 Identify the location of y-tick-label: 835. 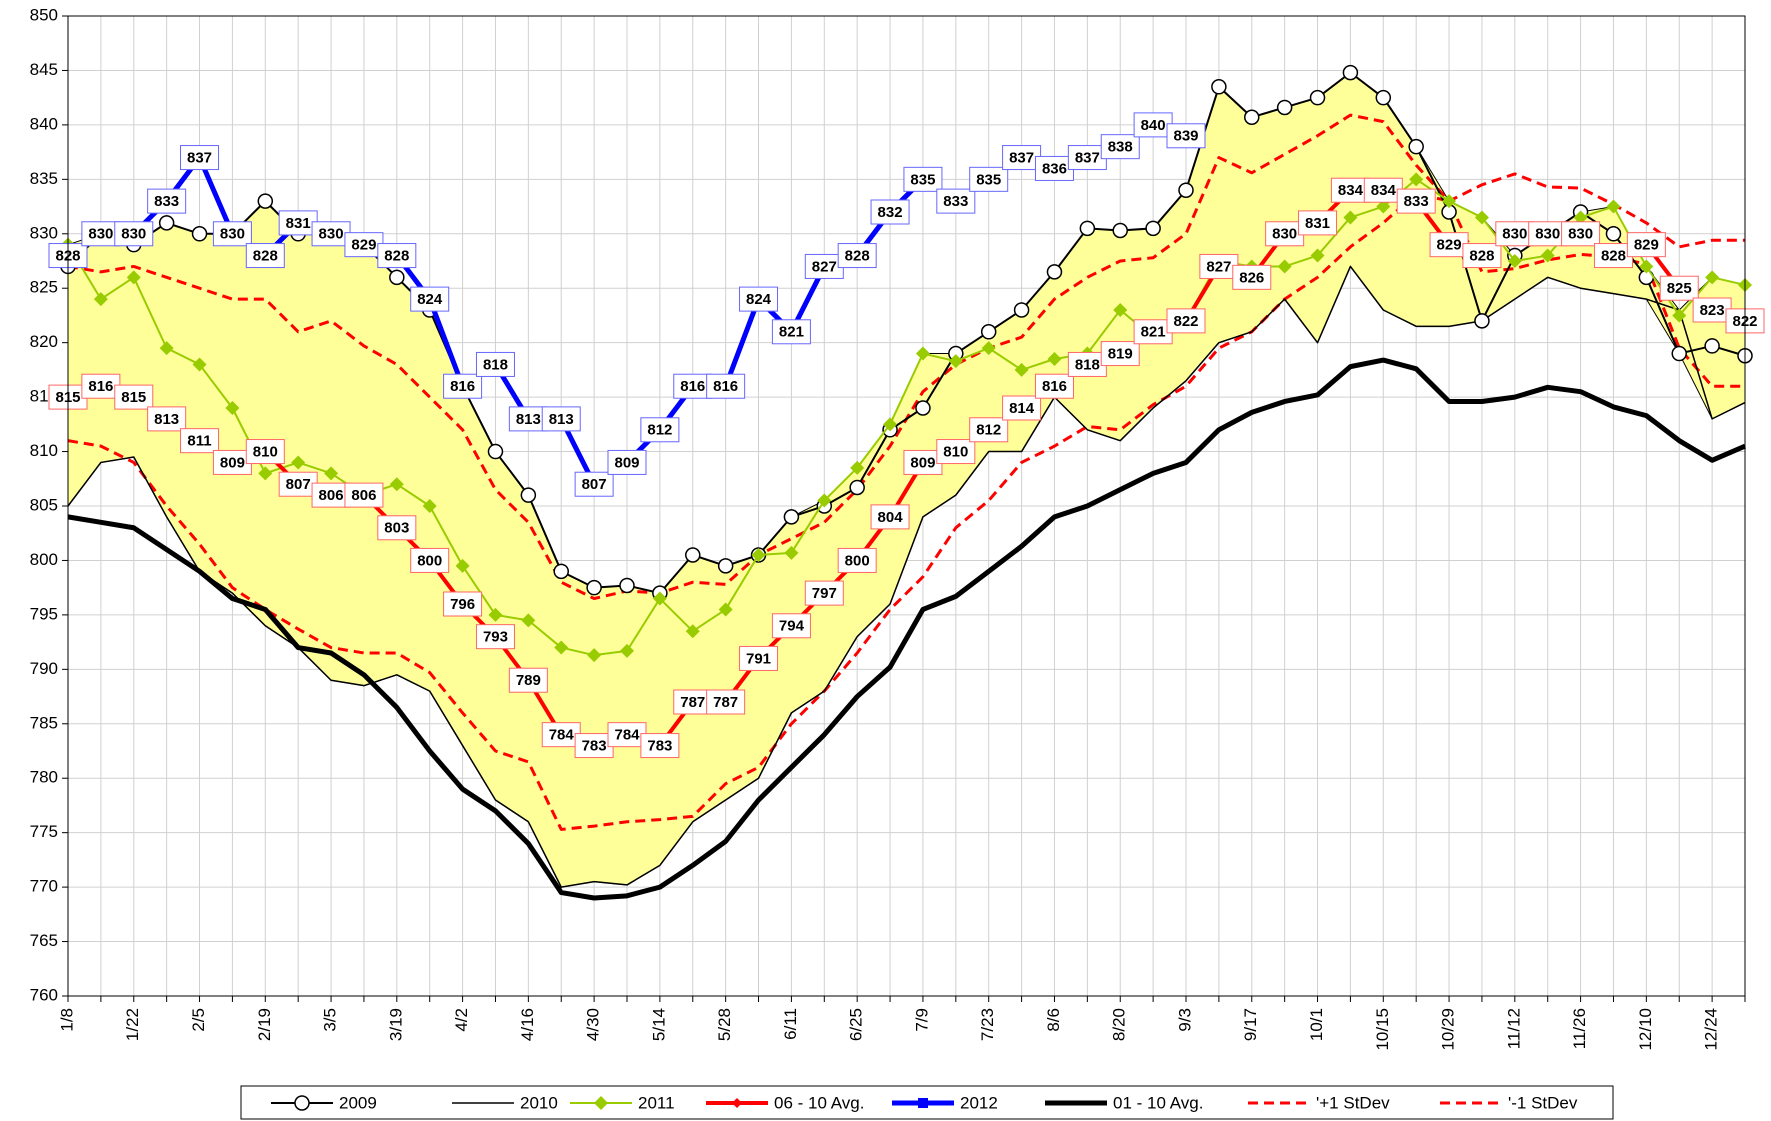
(44, 178).